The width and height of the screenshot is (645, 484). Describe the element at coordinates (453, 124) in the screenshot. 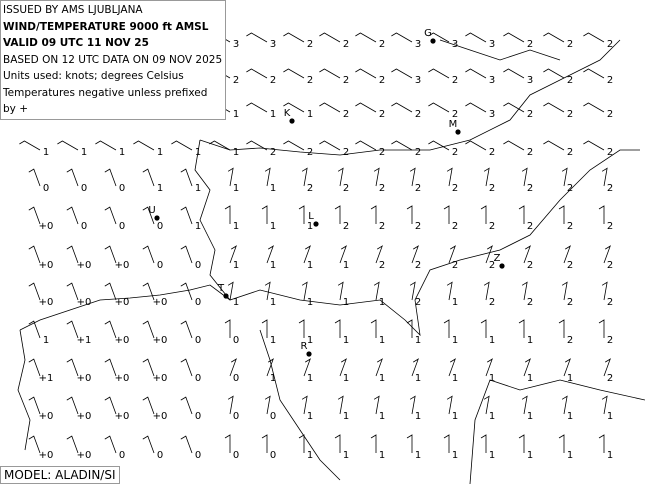

I see `city-label: M` at that location.